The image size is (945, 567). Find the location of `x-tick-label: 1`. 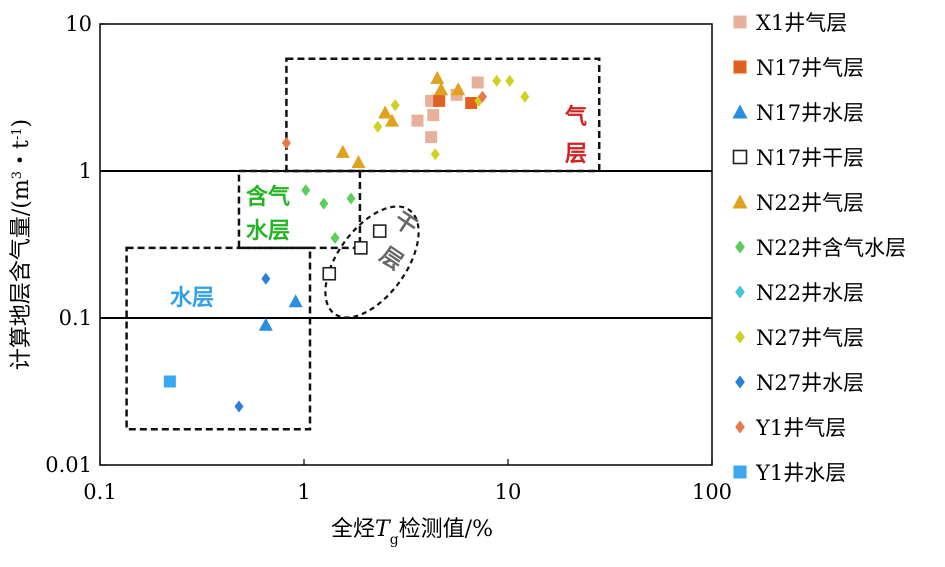

x-tick-label: 1 is located at coordinates (303, 492).